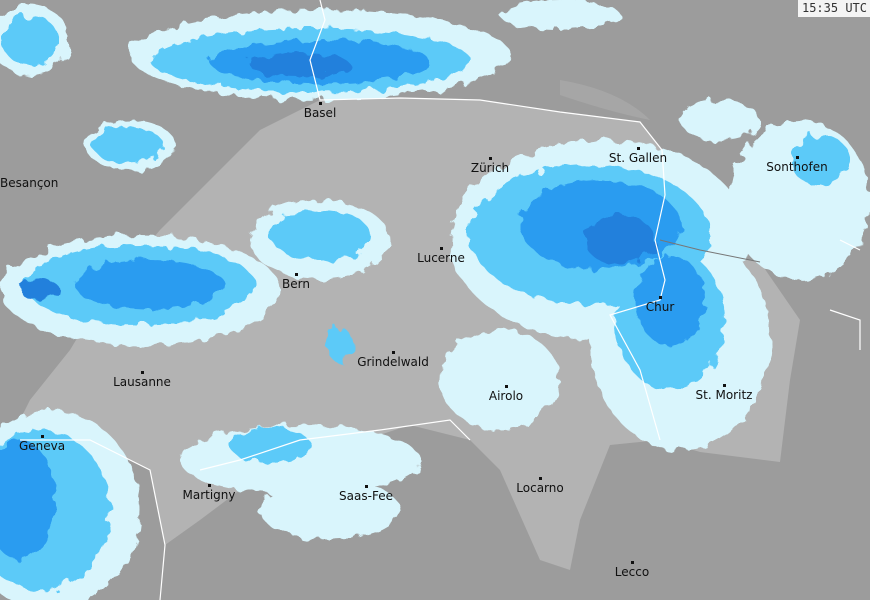  I want to click on city-label: St. Moritz, so click(724, 395).